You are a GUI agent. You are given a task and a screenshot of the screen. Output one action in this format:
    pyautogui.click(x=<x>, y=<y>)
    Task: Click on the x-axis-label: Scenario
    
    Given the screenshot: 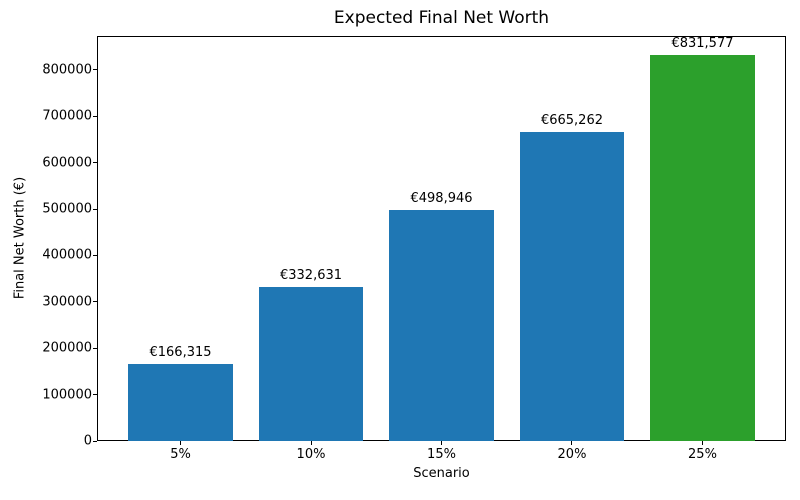 What is the action you would take?
    pyautogui.click(x=441, y=473)
    